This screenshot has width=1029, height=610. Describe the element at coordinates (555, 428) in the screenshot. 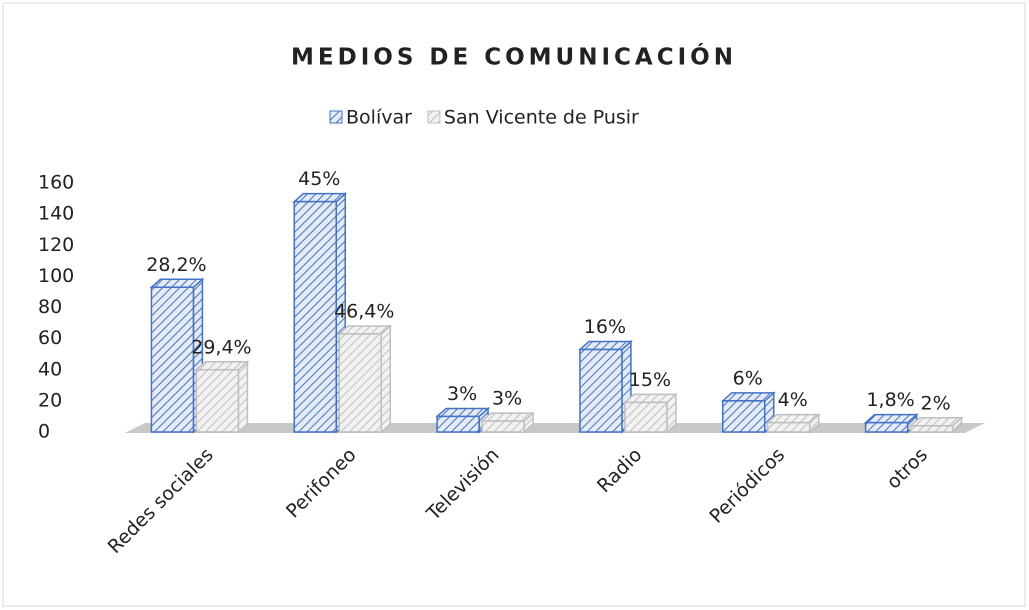

I see `floor` at that location.